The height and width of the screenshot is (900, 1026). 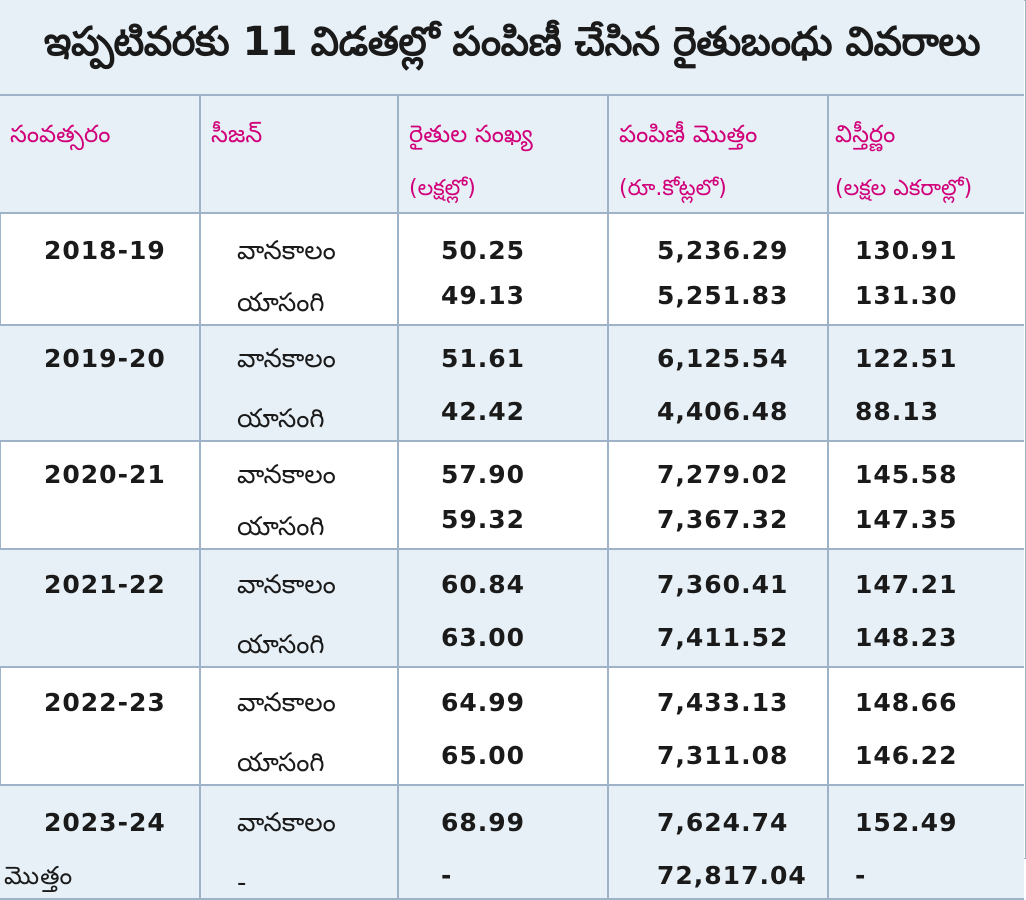 What do you see at coordinates (298, 155) in the screenshot?
I see `header-season: సీజన్` at bounding box center [298, 155].